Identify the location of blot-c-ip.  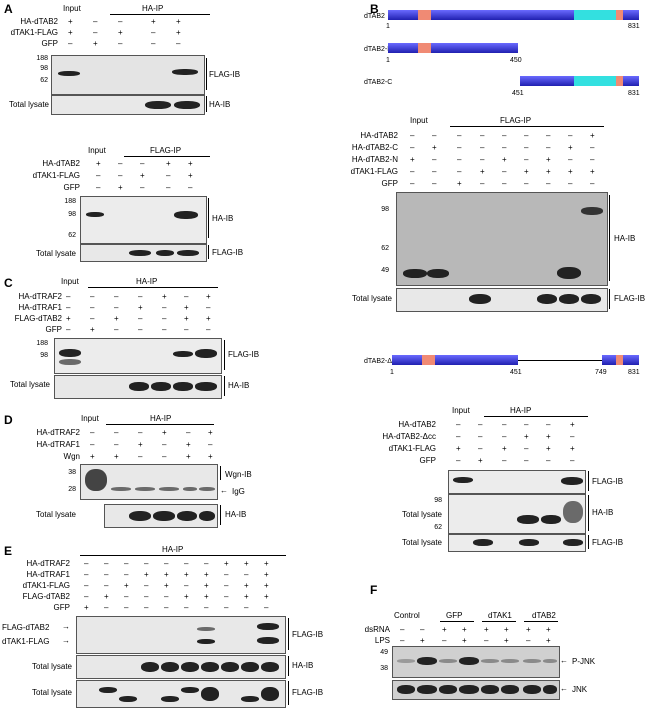
(138, 356).